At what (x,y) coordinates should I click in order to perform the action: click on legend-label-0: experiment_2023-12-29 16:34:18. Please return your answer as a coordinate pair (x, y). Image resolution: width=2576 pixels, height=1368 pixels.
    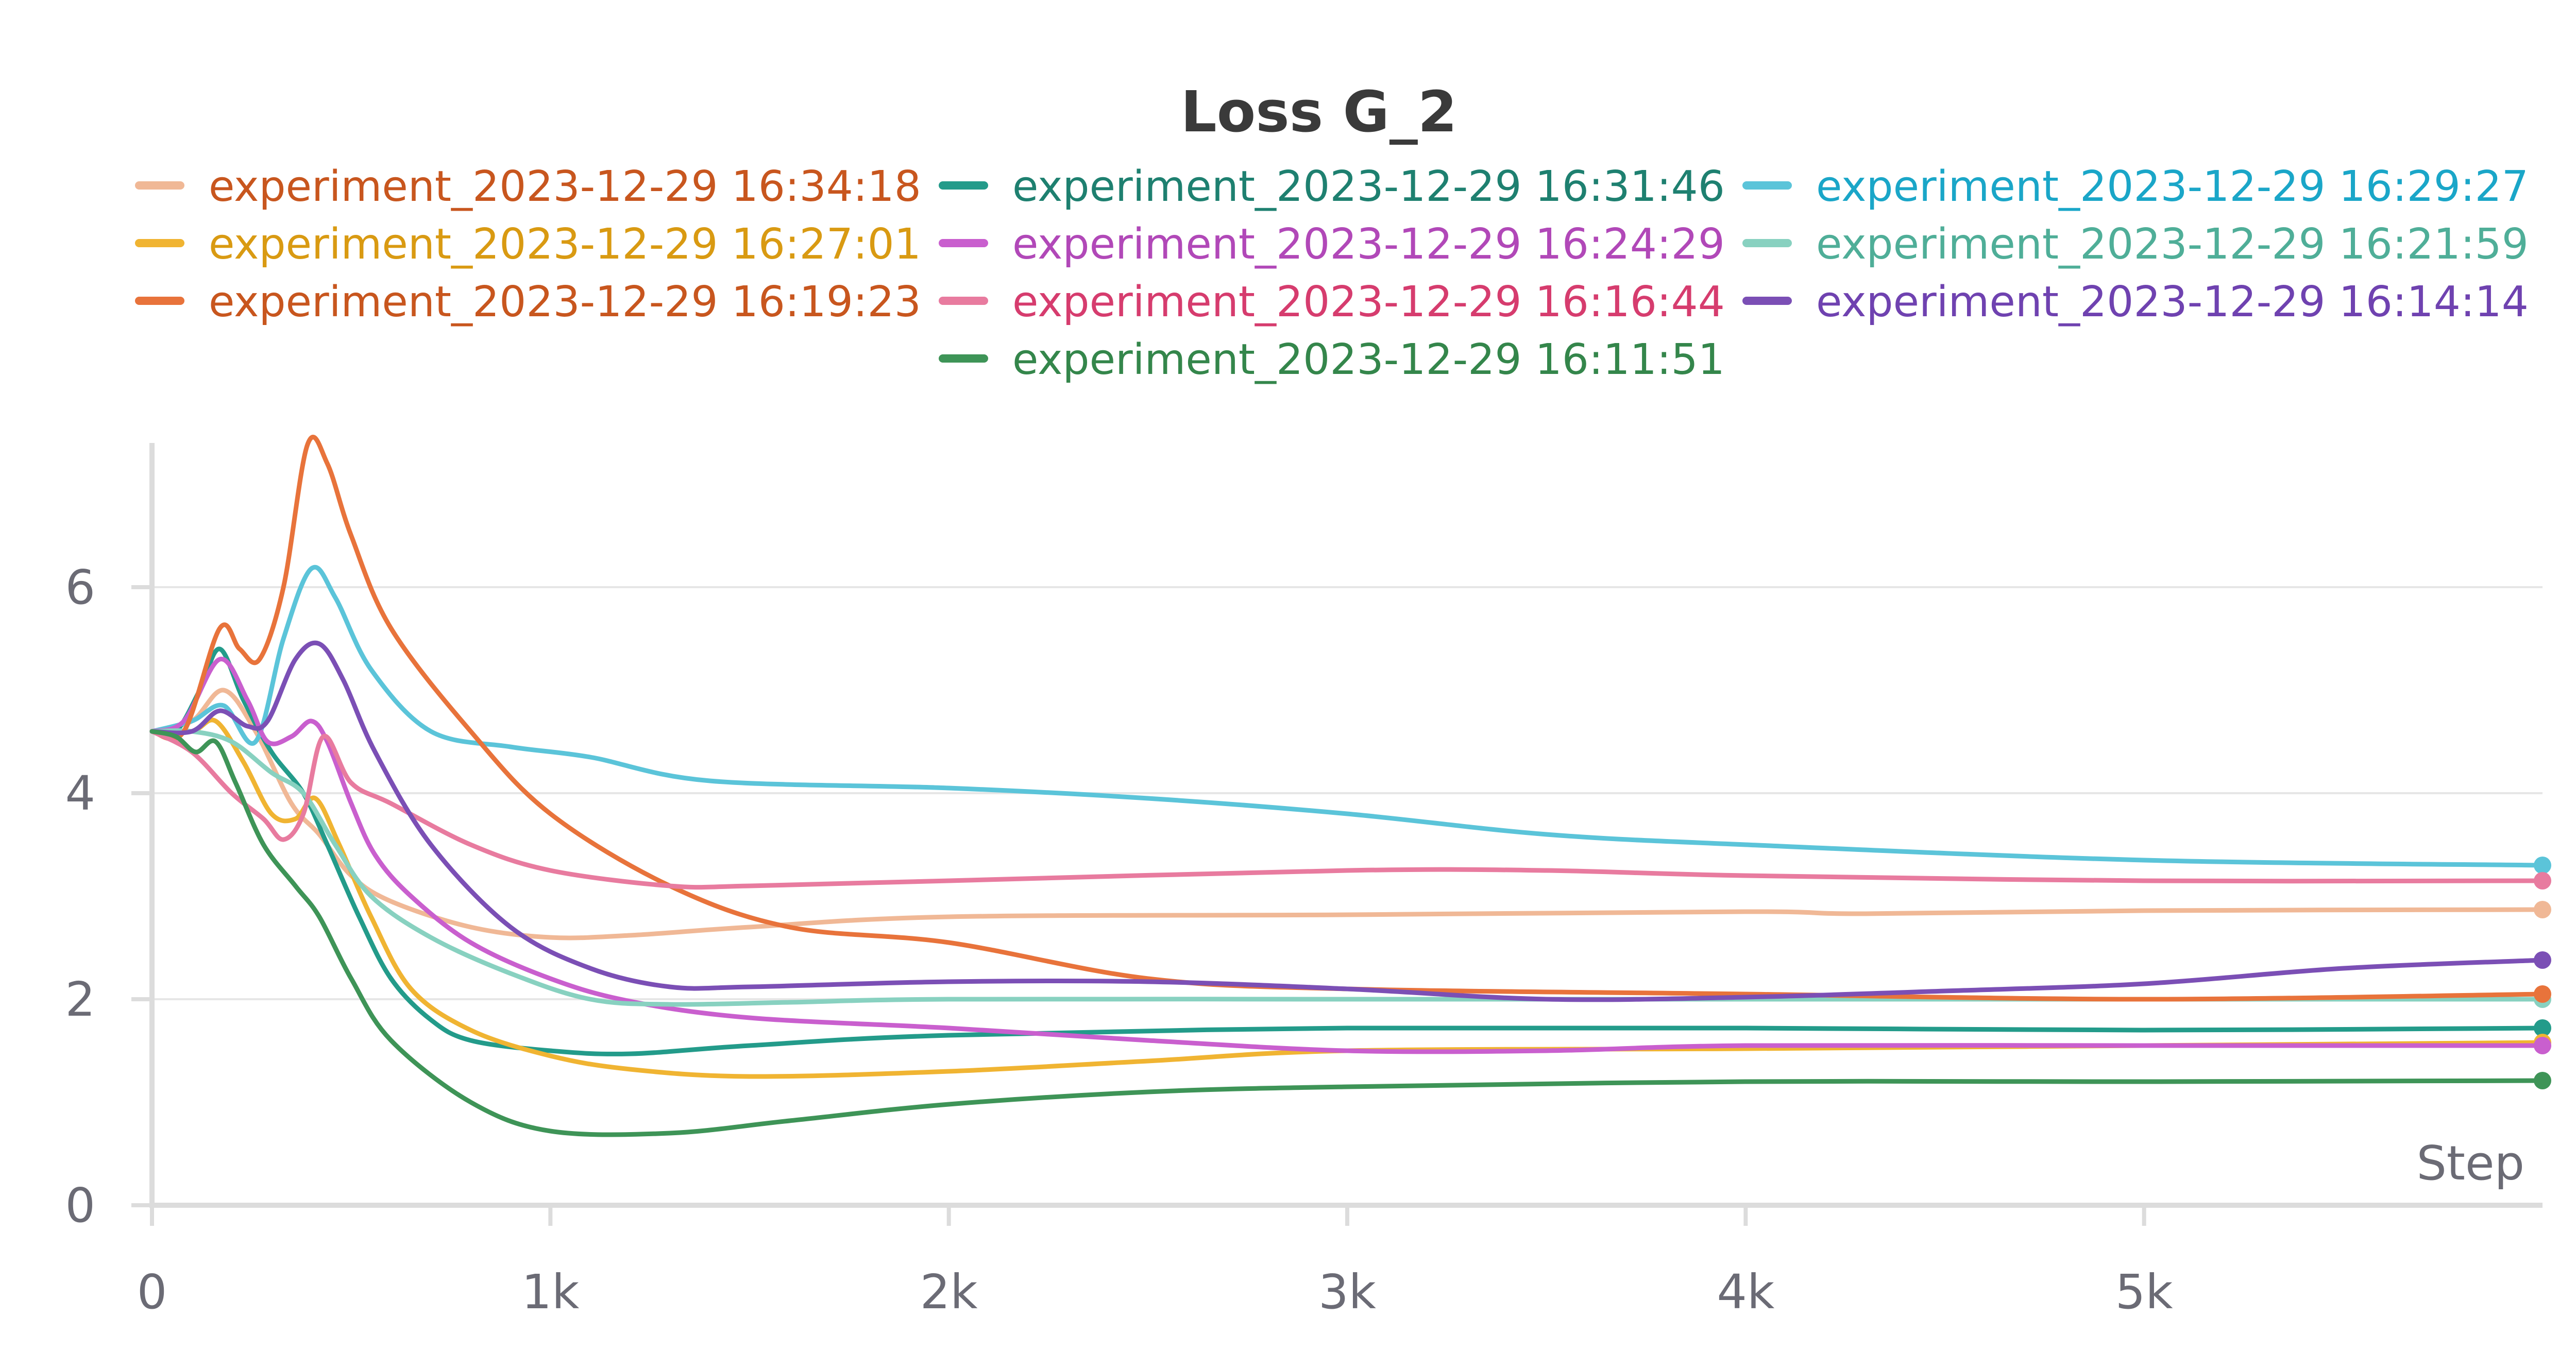
    Looking at the image, I should click on (565, 186).